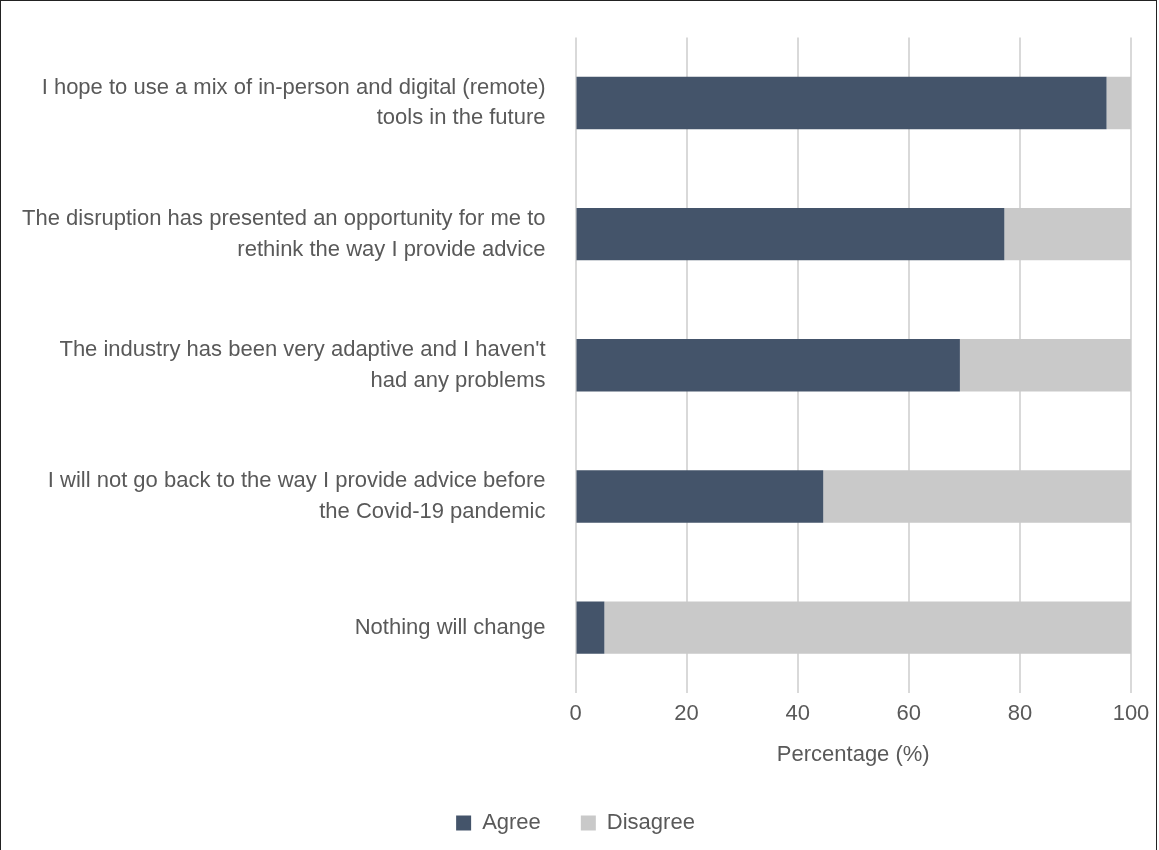 The image size is (1159, 850). I want to click on legend-label: Disagree, so click(650, 822).